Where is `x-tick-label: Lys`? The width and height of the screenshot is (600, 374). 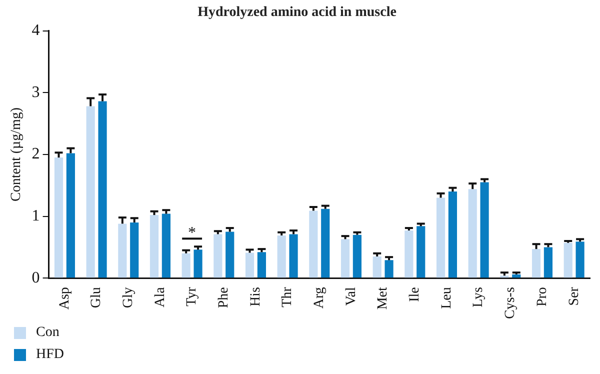 x-tick-label: Lys is located at coordinates (478, 297).